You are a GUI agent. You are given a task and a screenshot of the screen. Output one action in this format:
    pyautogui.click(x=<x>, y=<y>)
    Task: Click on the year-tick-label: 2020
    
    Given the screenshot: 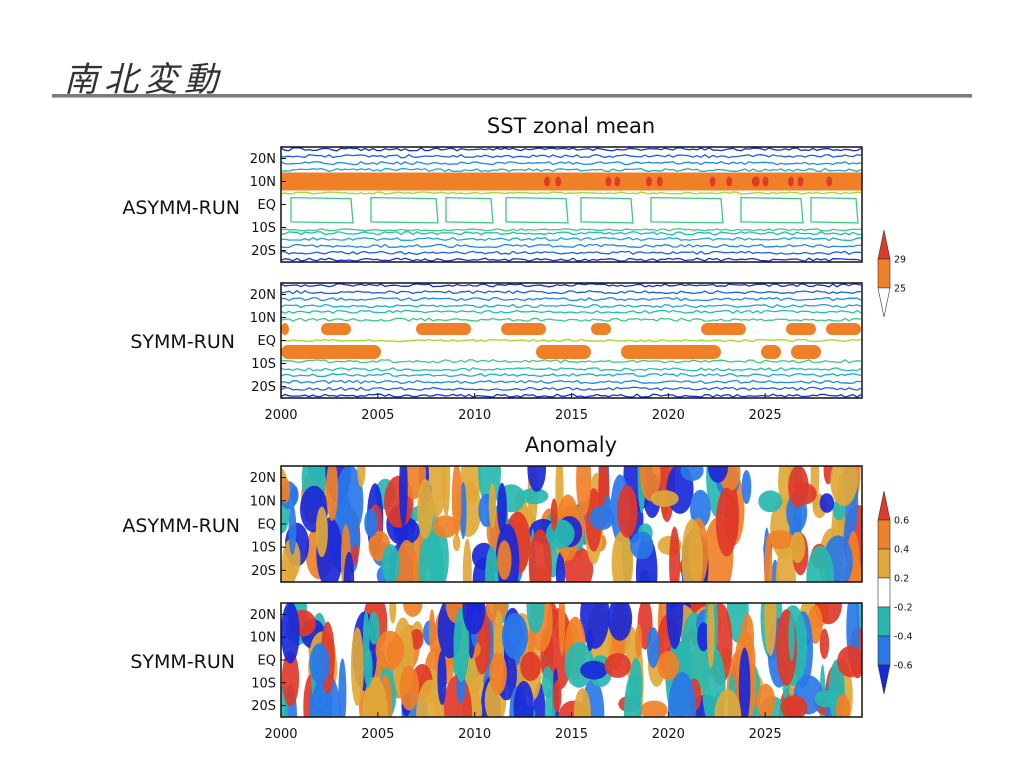 What is the action you would take?
    pyautogui.click(x=668, y=415)
    